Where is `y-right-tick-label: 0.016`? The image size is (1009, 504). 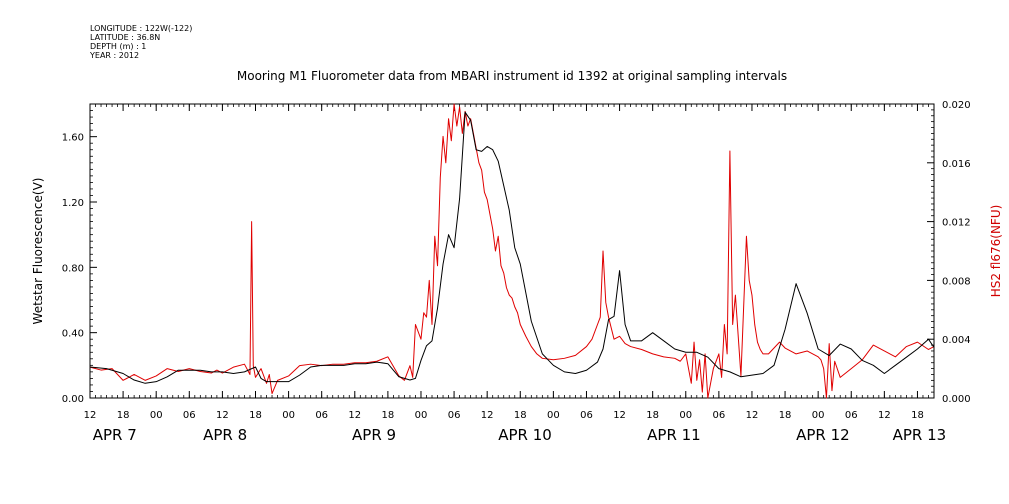
y-right-tick-label: 0.016 is located at coordinates (956, 164).